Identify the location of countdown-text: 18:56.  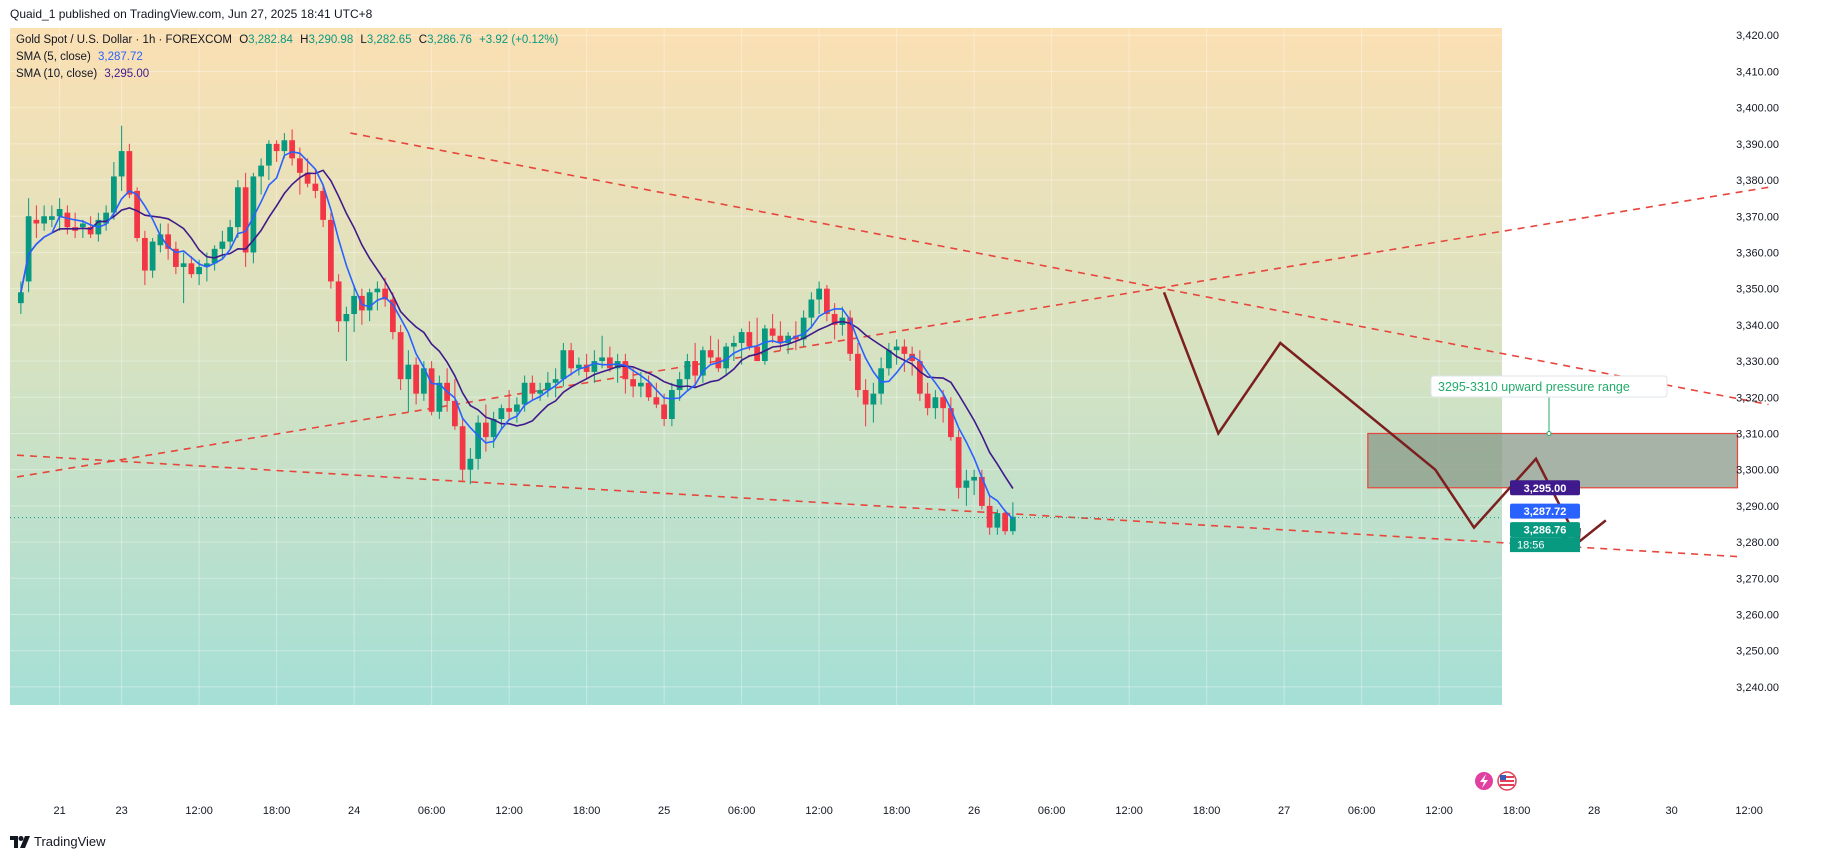
(1531, 546).